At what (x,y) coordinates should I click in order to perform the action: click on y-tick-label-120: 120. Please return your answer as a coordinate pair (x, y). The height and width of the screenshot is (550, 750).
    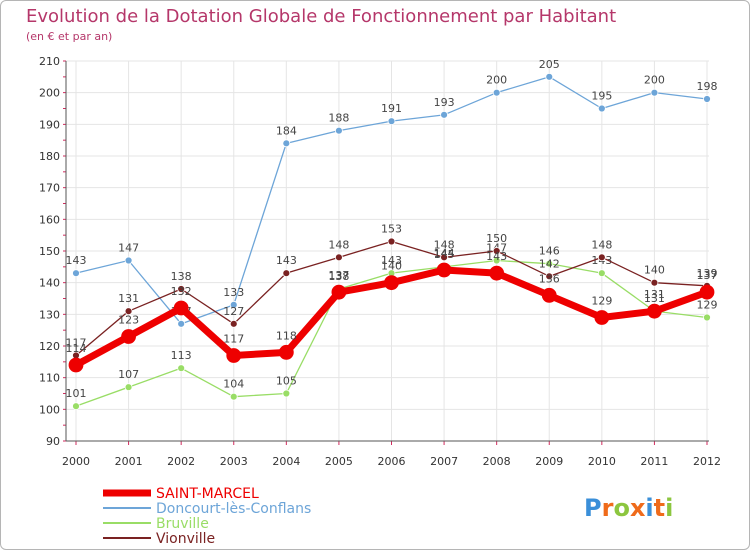
    Looking at the image, I should click on (49, 346).